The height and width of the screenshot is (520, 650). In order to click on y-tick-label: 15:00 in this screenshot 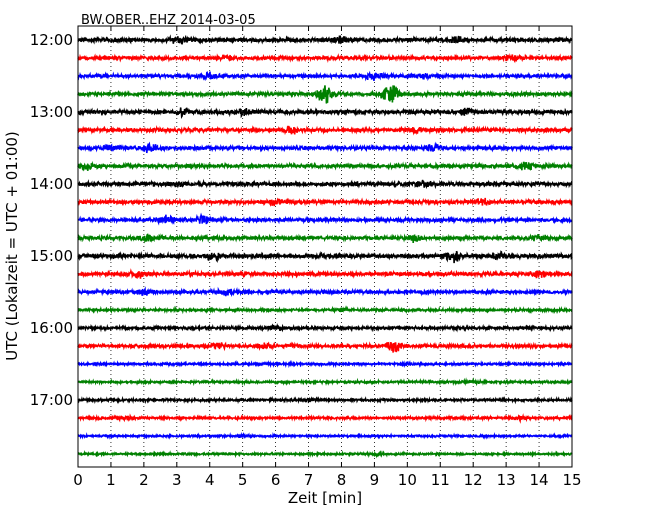, I will do `click(51, 256)`.